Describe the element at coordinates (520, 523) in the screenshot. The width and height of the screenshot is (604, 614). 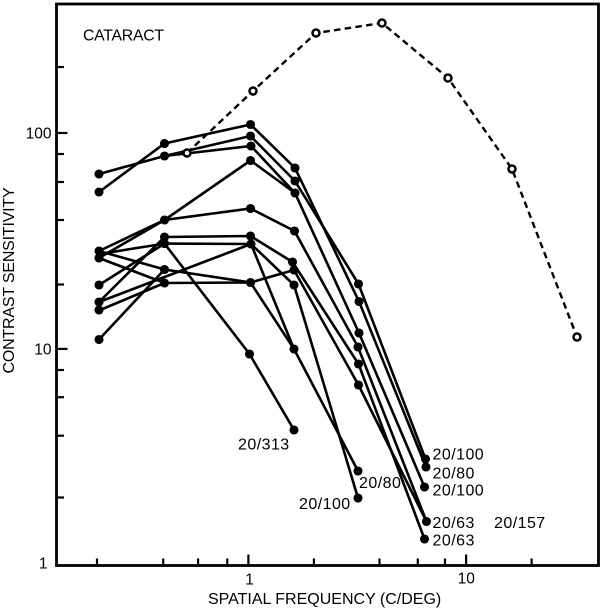
I see `svg-text: 20/157` at that location.